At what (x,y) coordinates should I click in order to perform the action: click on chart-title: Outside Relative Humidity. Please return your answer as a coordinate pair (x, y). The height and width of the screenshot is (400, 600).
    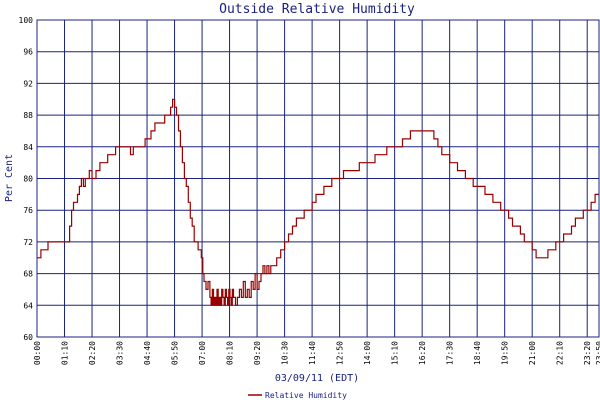
    Looking at the image, I should click on (317, 9).